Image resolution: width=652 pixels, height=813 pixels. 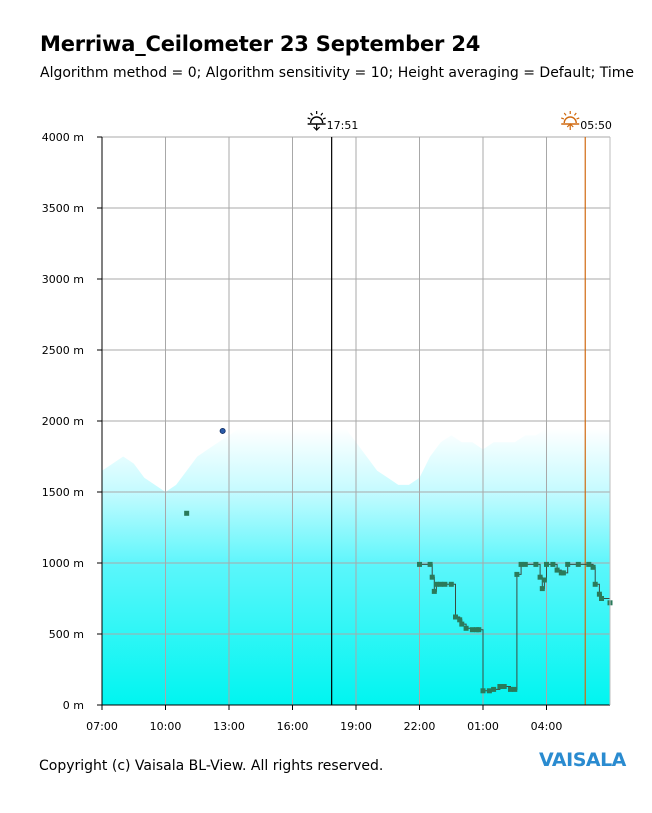 I want to click on x-tick-label: 07:00, so click(x=102, y=726).